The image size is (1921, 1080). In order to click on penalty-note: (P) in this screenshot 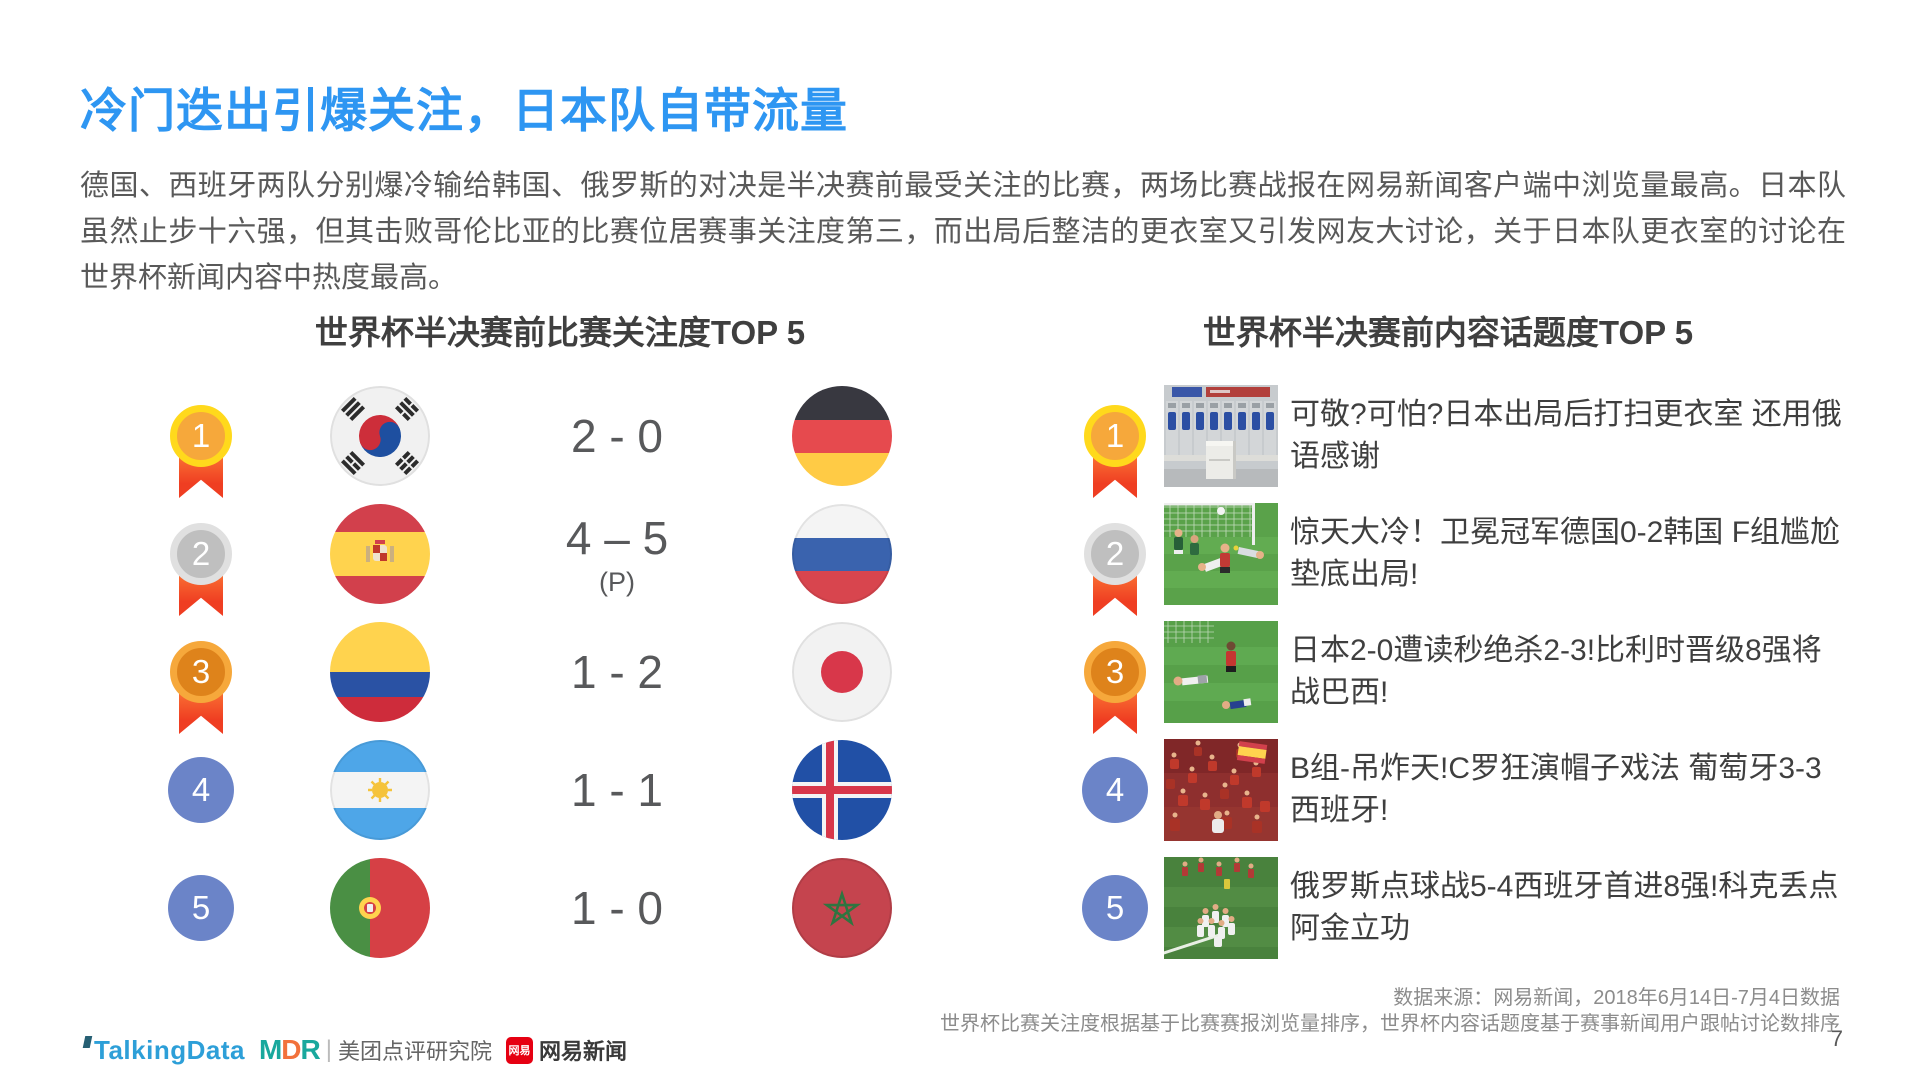, I will do `click(617, 581)`.